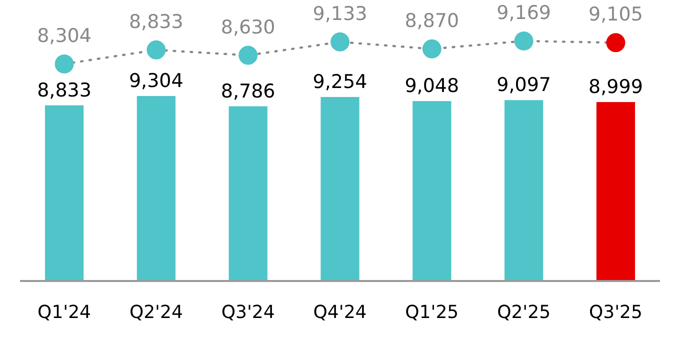  Describe the element at coordinates (524, 13) in the screenshot. I see `data-label: 9,169` at that location.